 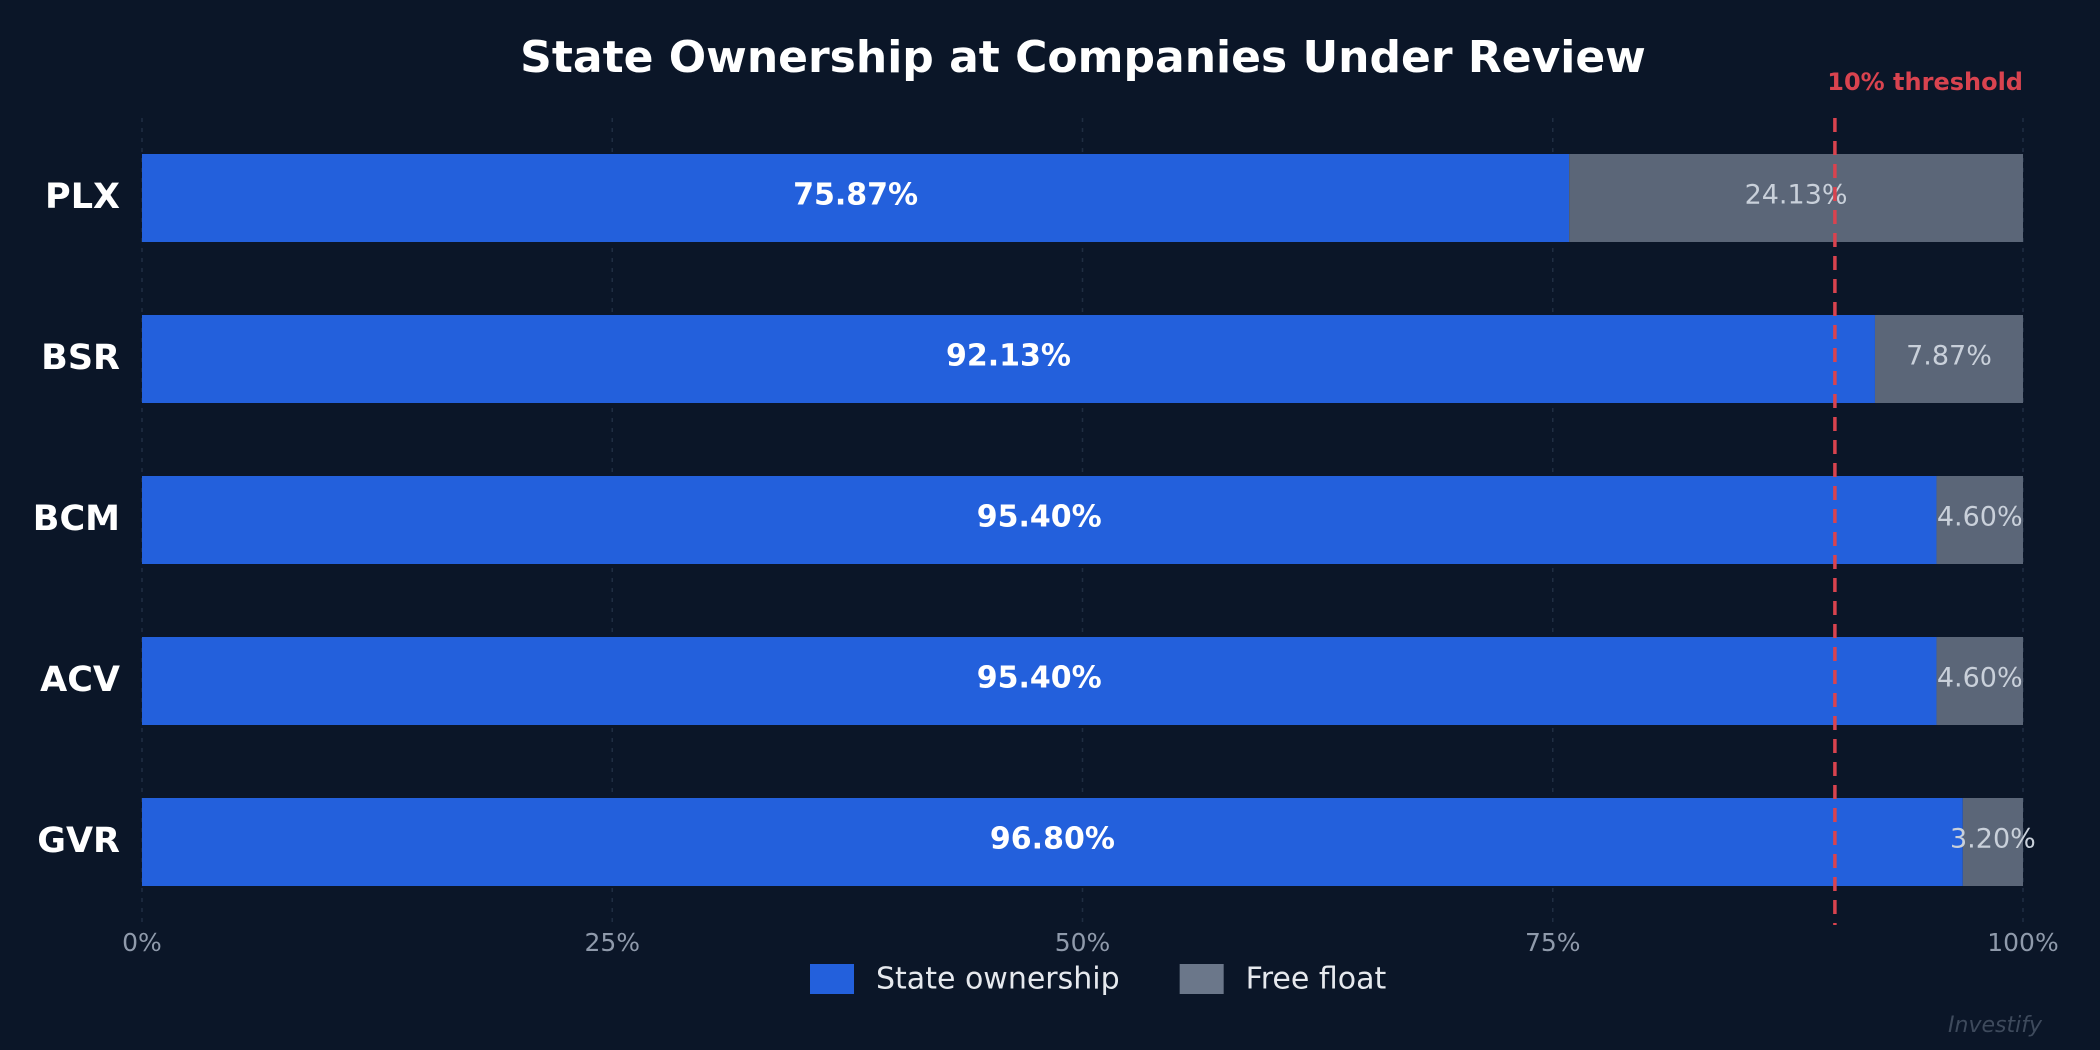 I want to click on y-tick-label: BSR, so click(x=80, y=358).